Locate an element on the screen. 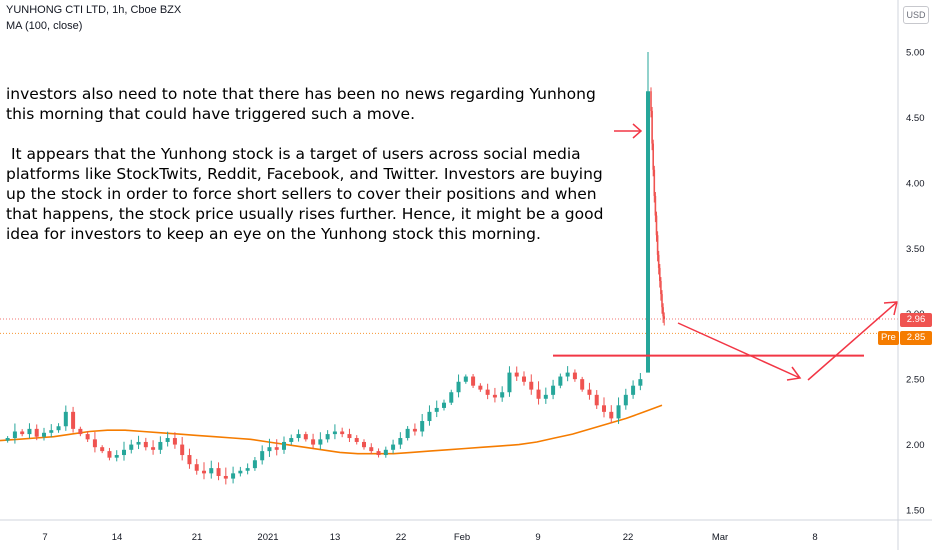 This screenshot has width=932, height=550. y-tick-label: 4.00 is located at coordinates (915, 183).